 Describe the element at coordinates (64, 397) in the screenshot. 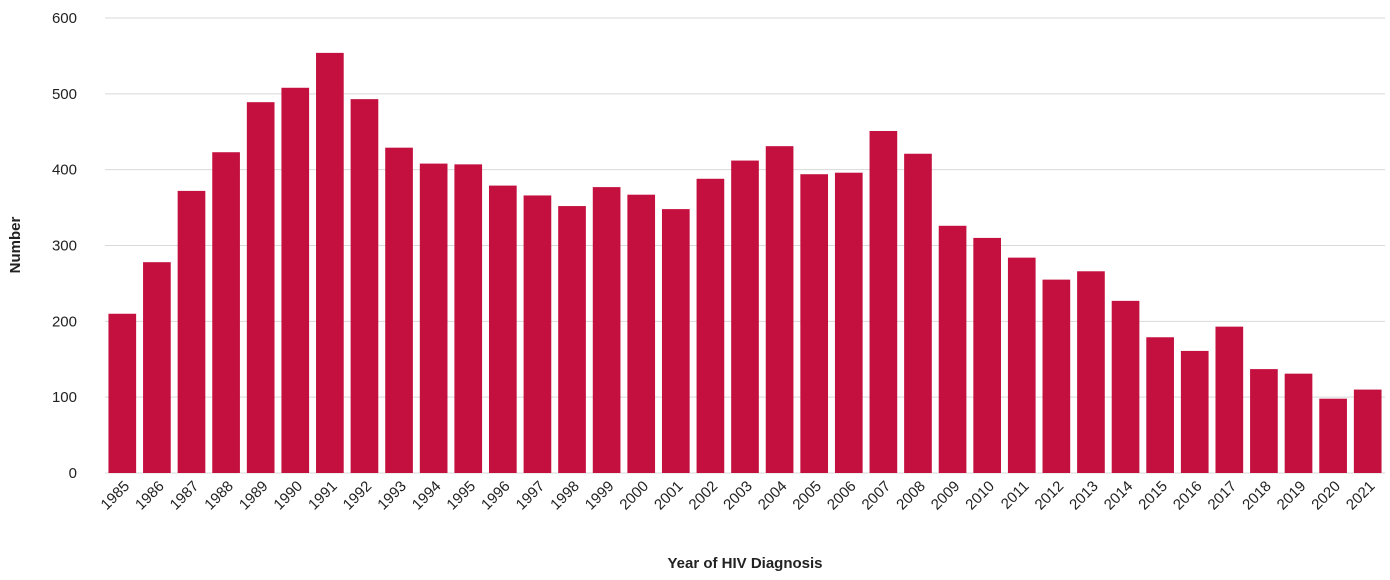

I see `y-tick-label: 100` at that location.